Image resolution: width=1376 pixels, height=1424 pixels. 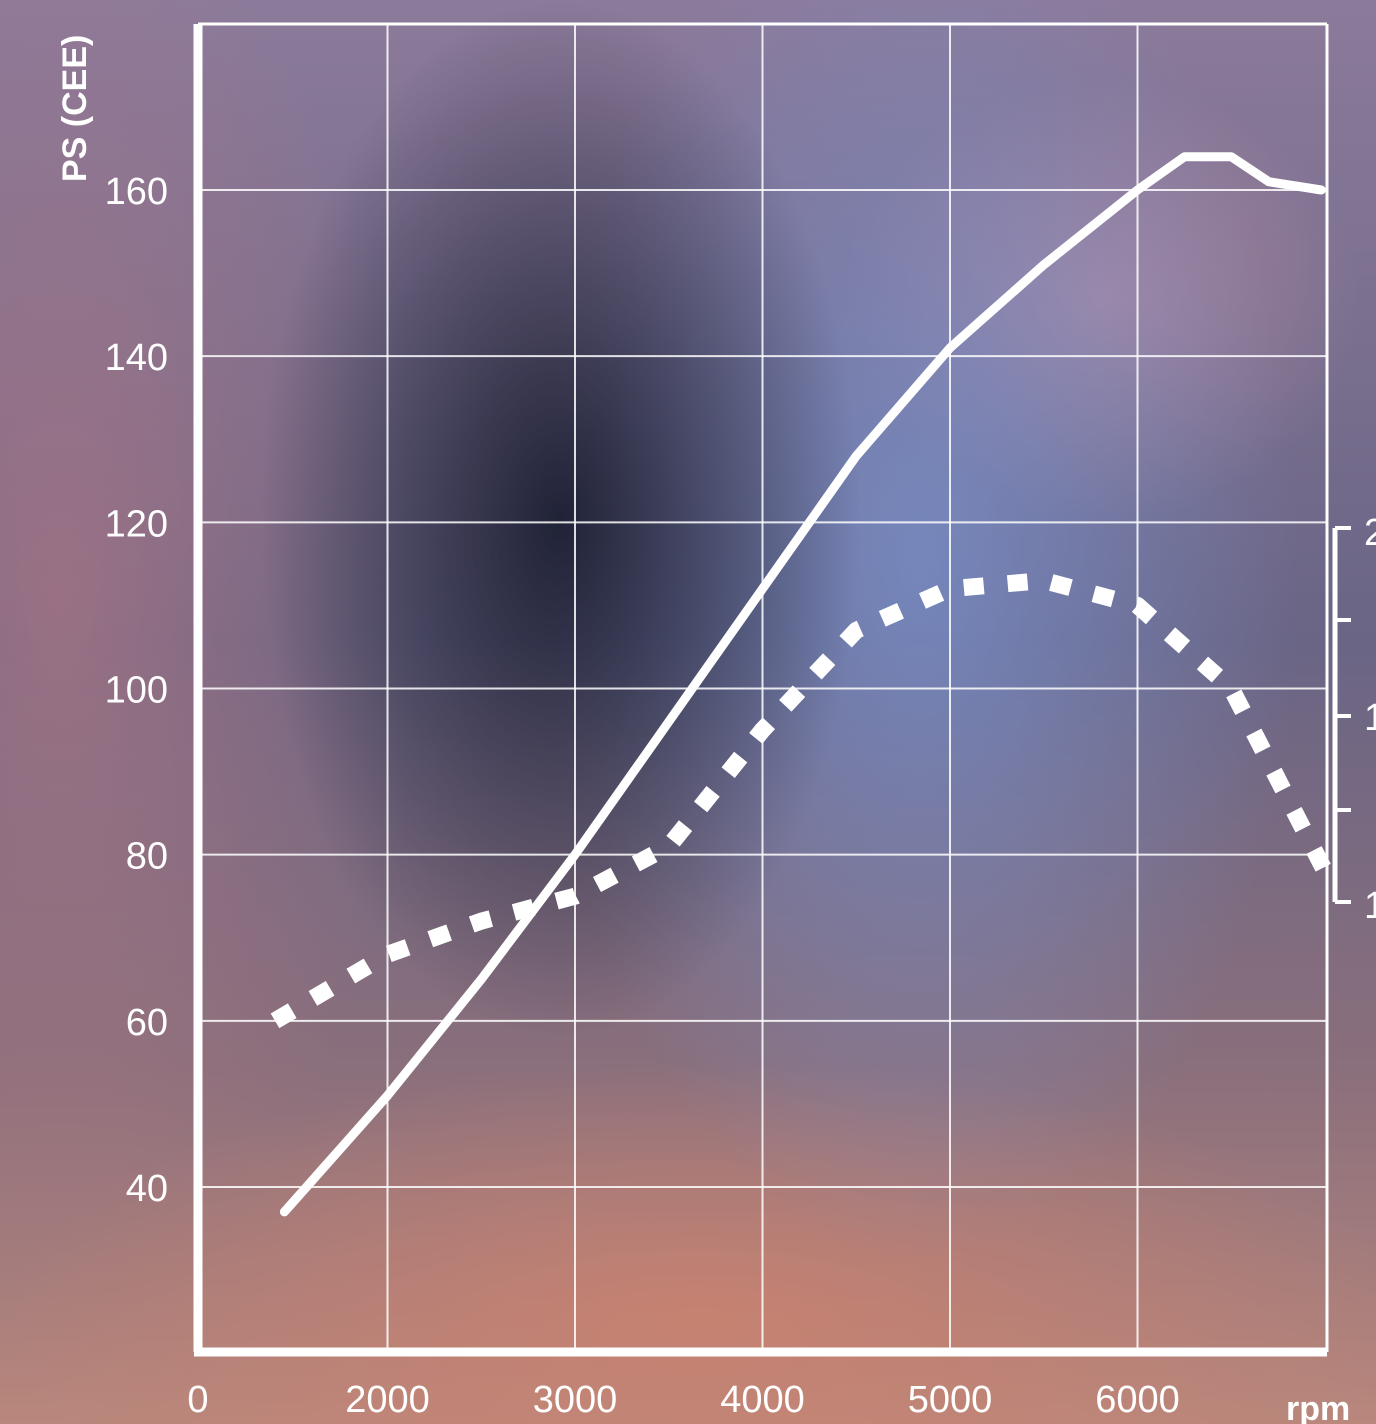 I want to click on x-tick-label: 0, so click(x=197, y=1400).